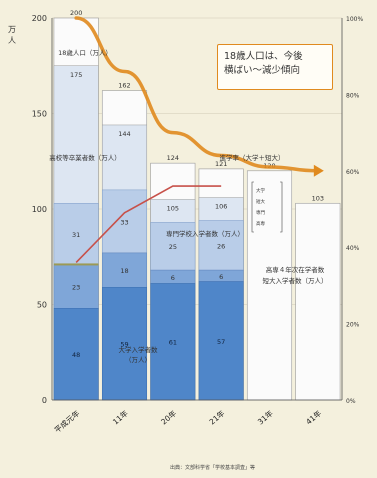 The width and height of the screenshot is (377, 478). I want to click on bar-label-vocational: 33, so click(124, 222).